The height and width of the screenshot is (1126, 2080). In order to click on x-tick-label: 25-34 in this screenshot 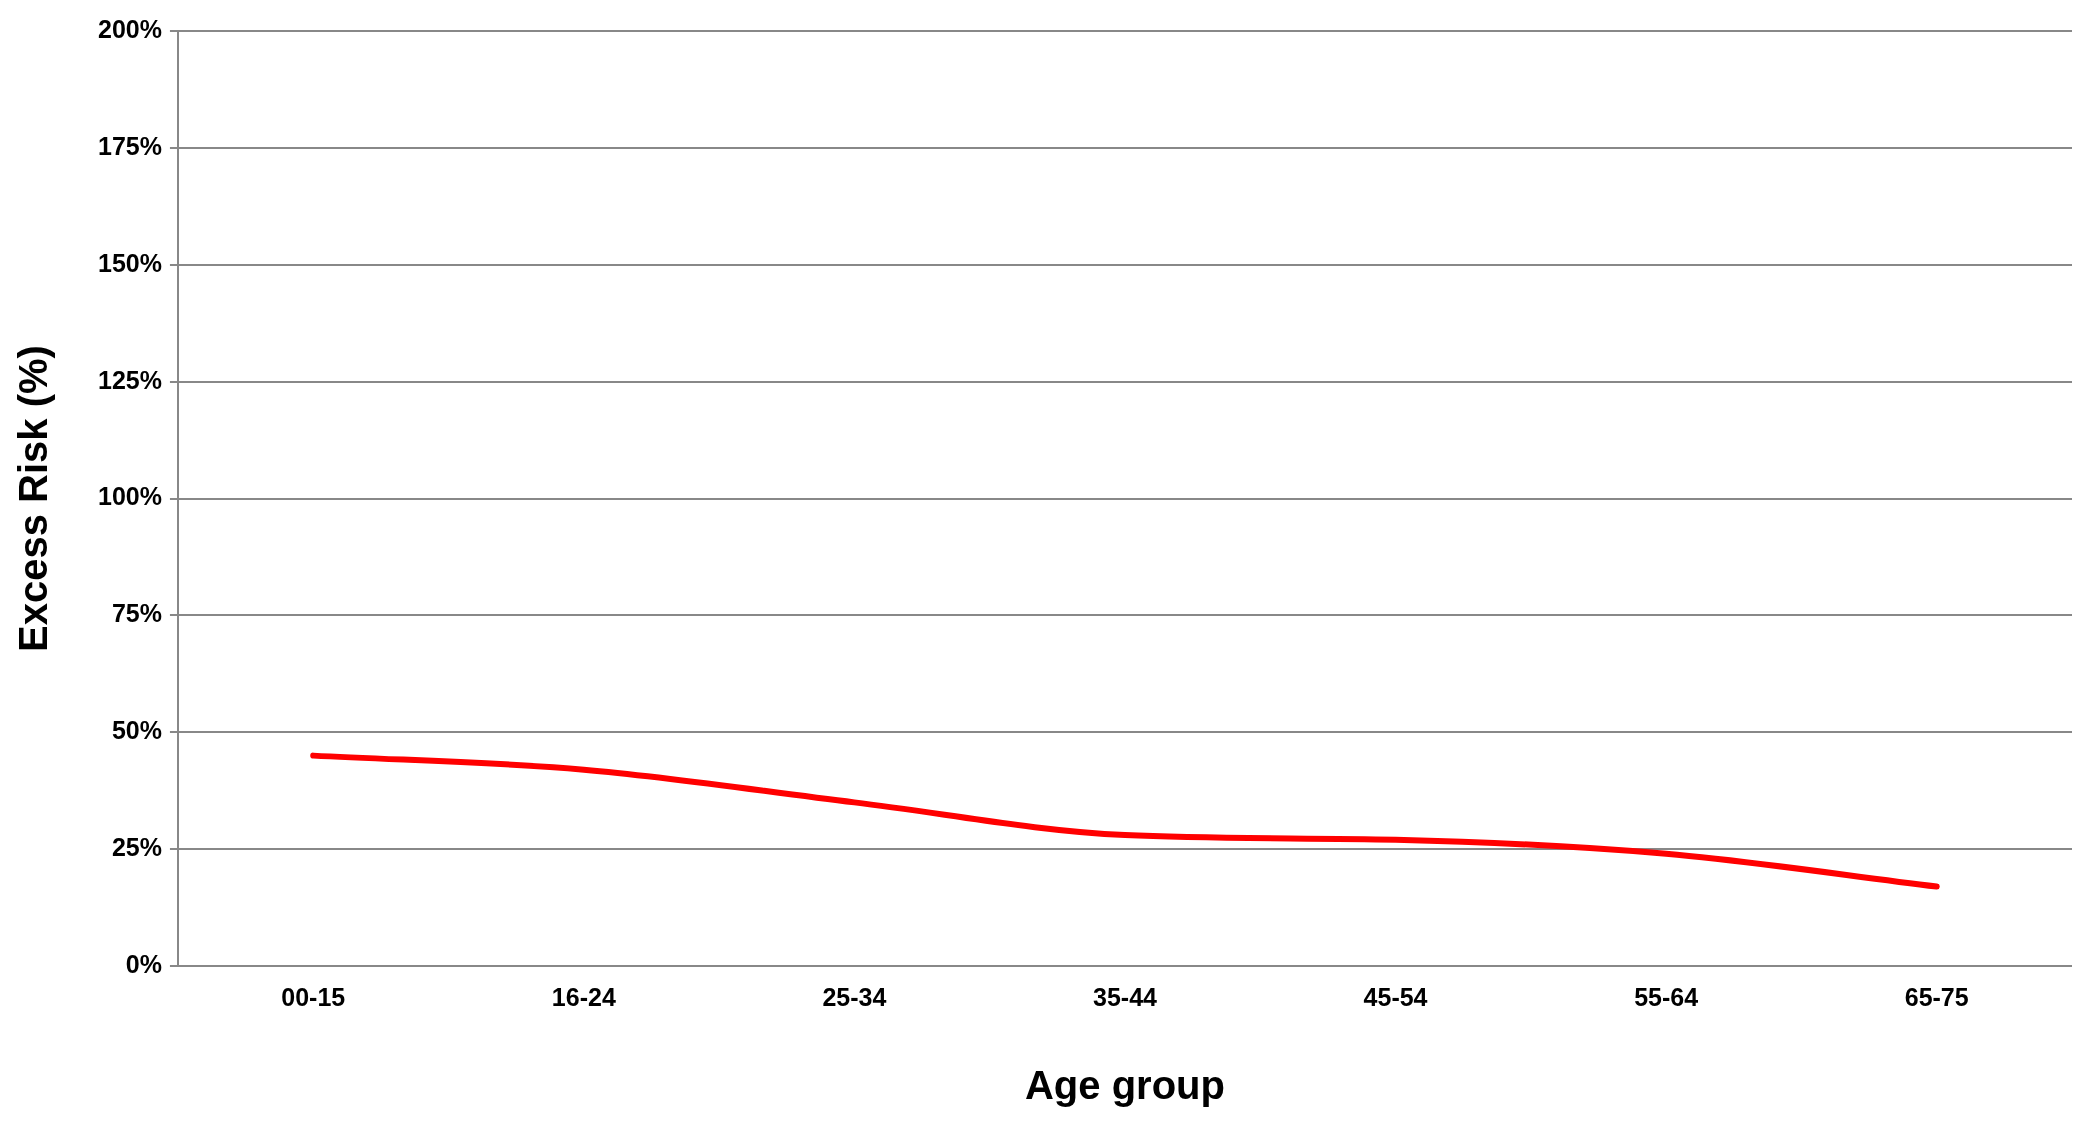, I will do `click(854, 996)`.